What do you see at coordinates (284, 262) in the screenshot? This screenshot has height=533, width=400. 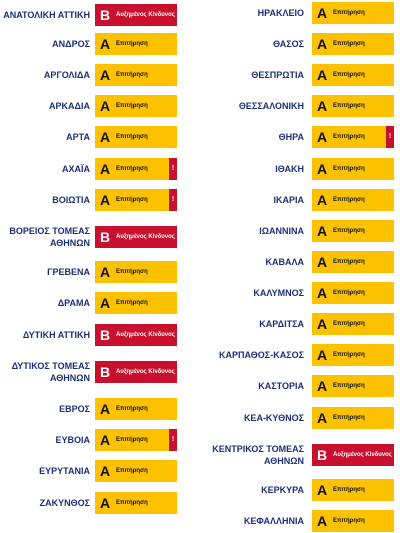 I see `region-name: ΚΑΒΑΛΑ` at bounding box center [284, 262].